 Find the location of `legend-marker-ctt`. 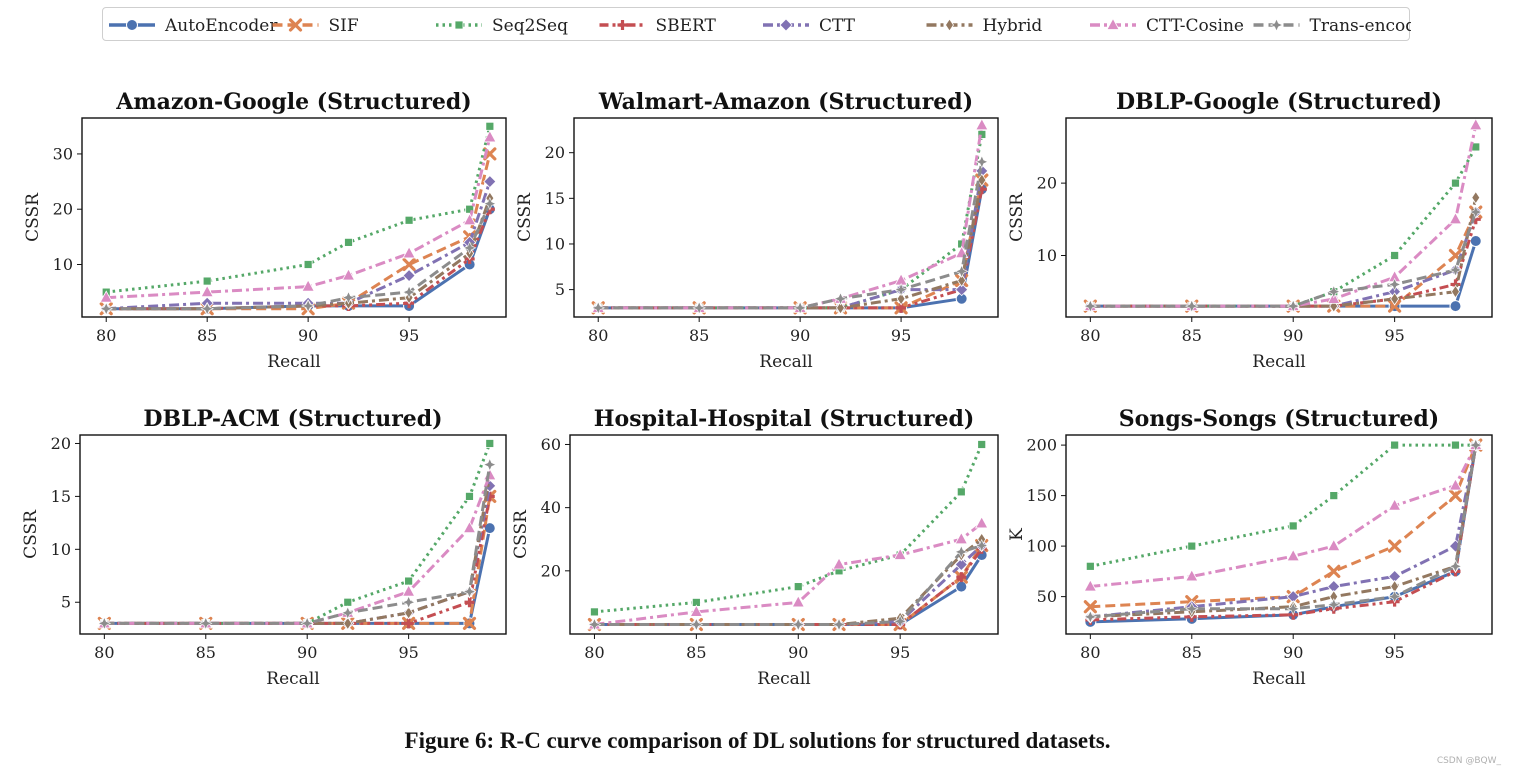

legend-marker-ctt is located at coordinates (786, 25).